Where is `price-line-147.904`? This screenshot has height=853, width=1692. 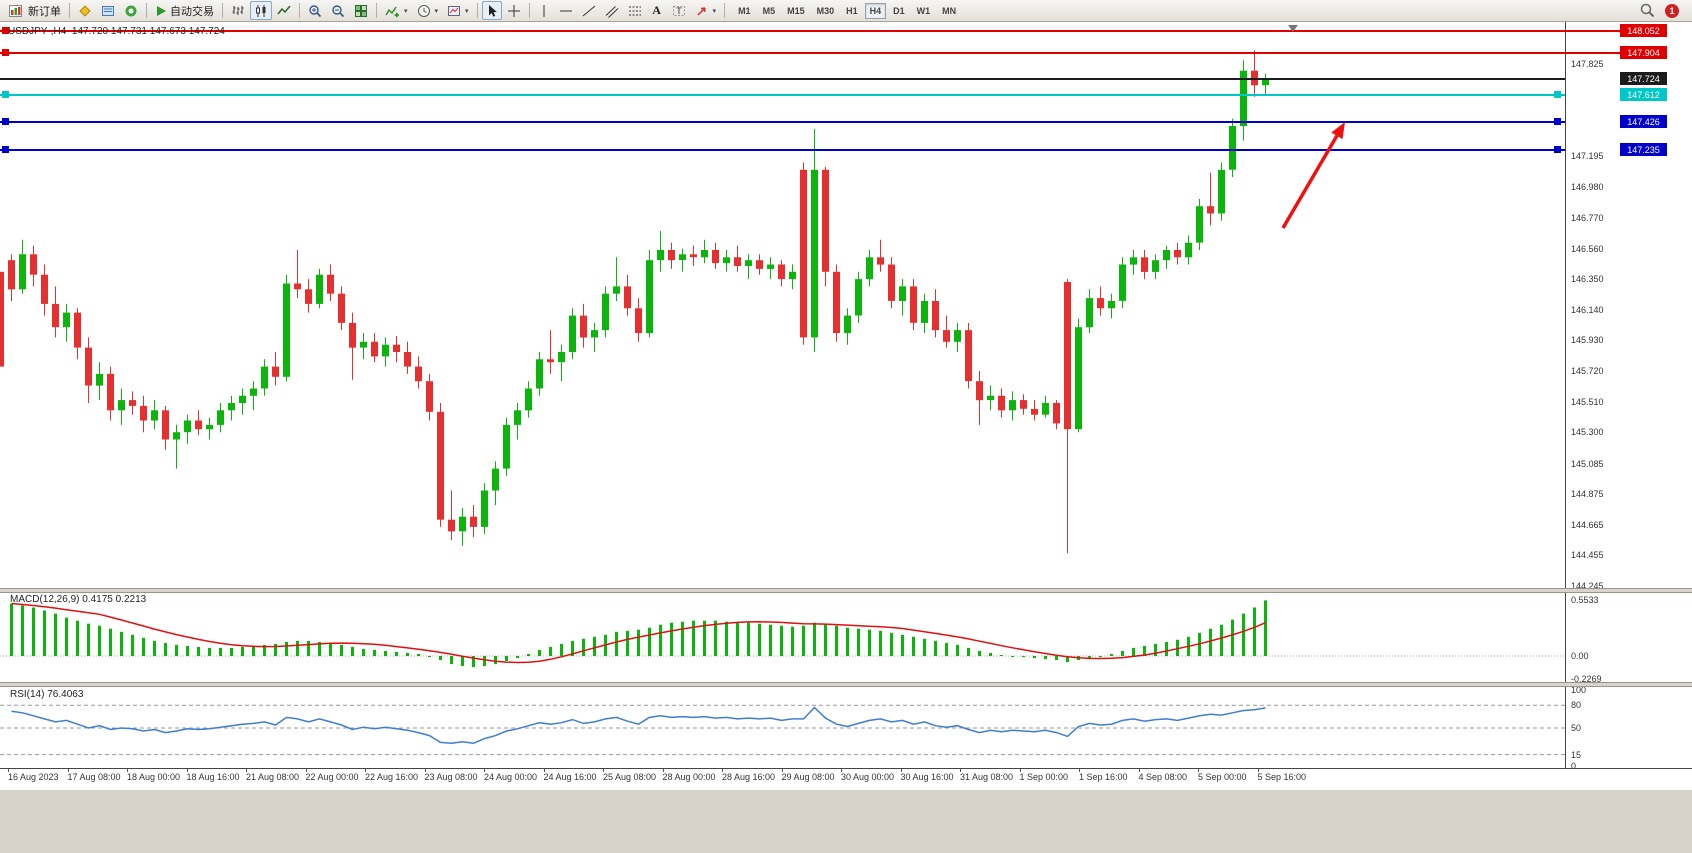
price-line-147.904 is located at coordinates (811, 53).